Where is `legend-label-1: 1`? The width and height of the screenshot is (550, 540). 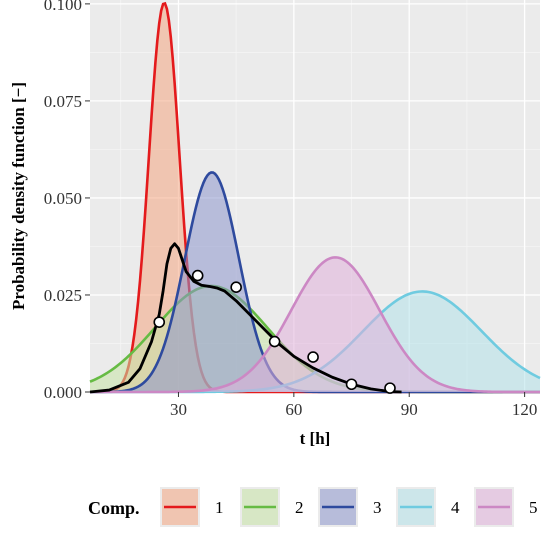
legend-label-1: 1 is located at coordinates (219, 507).